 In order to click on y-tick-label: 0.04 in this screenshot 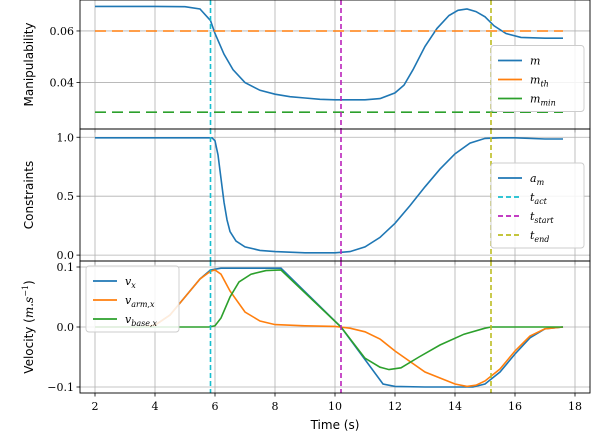, I will do `click(62, 83)`.